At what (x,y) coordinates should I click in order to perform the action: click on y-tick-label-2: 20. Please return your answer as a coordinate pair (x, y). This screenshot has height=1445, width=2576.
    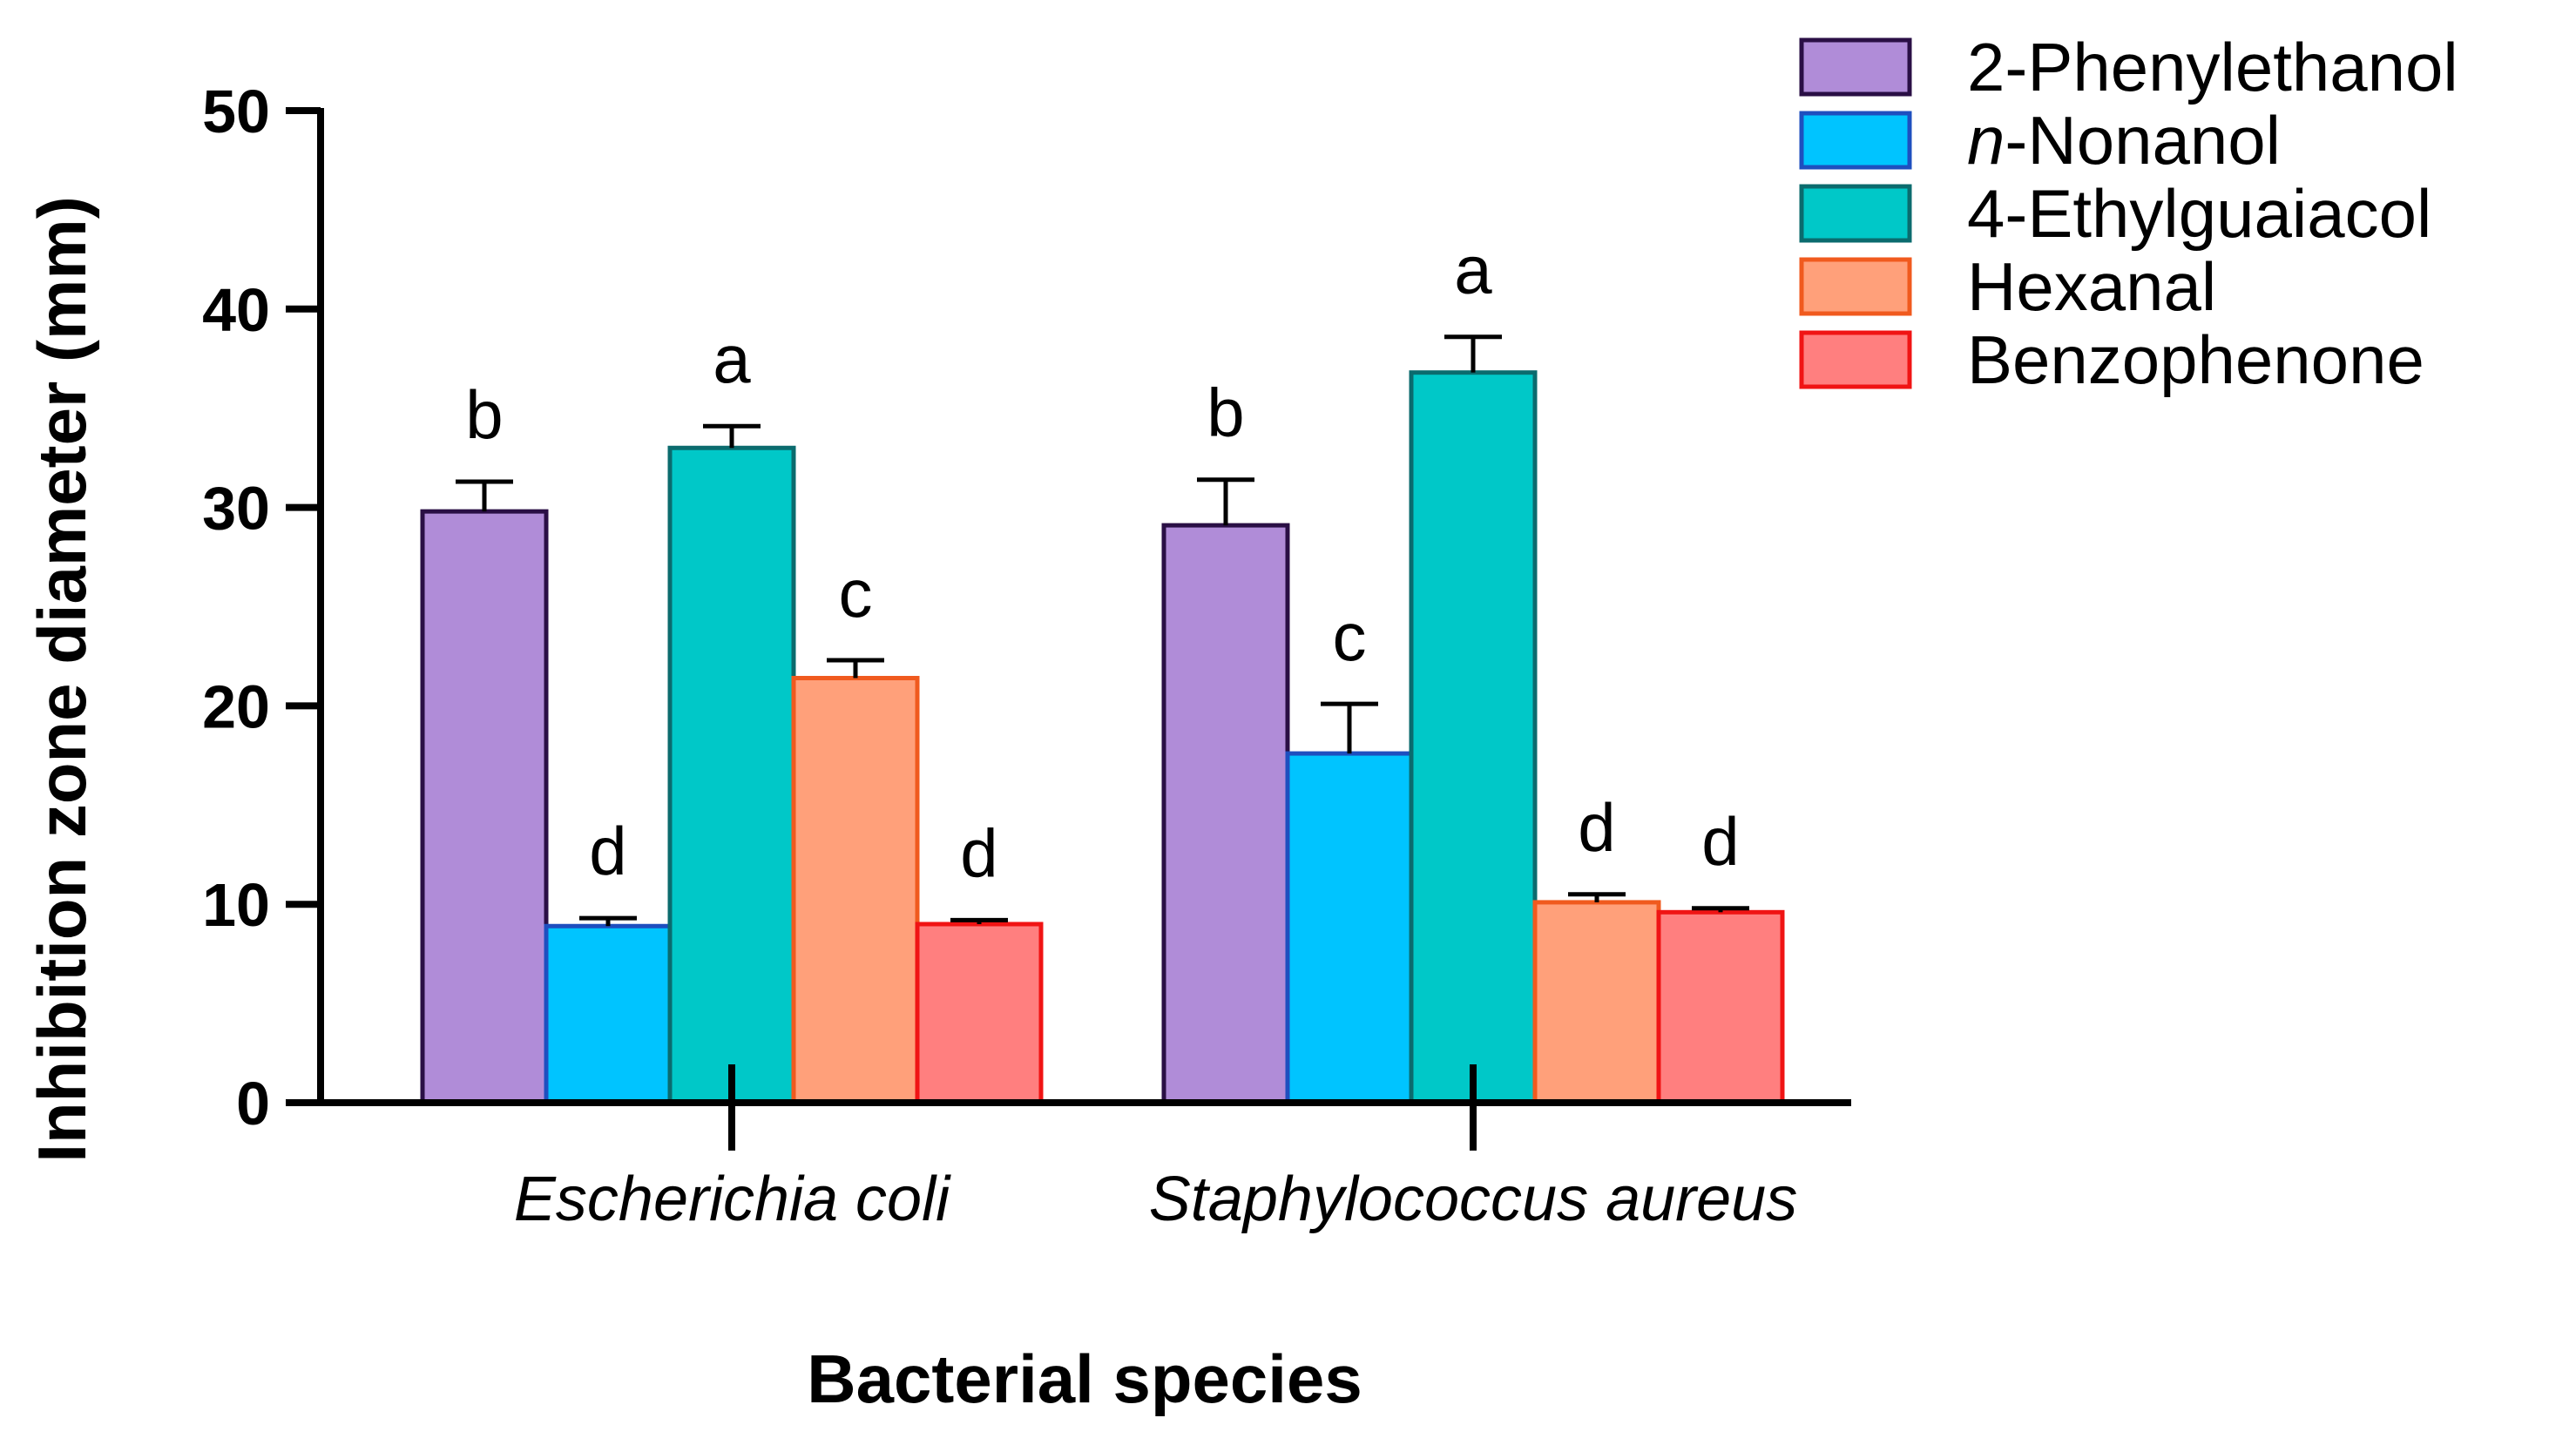
    Looking at the image, I should click on (236, 706).